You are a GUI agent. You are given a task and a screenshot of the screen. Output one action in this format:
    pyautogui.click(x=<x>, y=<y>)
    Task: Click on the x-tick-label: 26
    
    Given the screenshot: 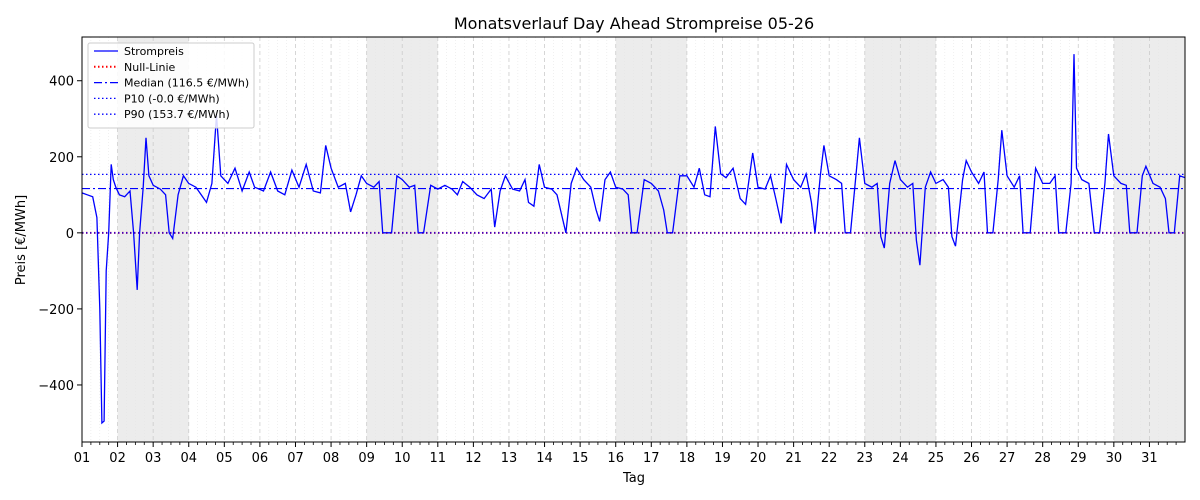 What is the action you would take?
    pyautogui.click(x=971, y=458)
    